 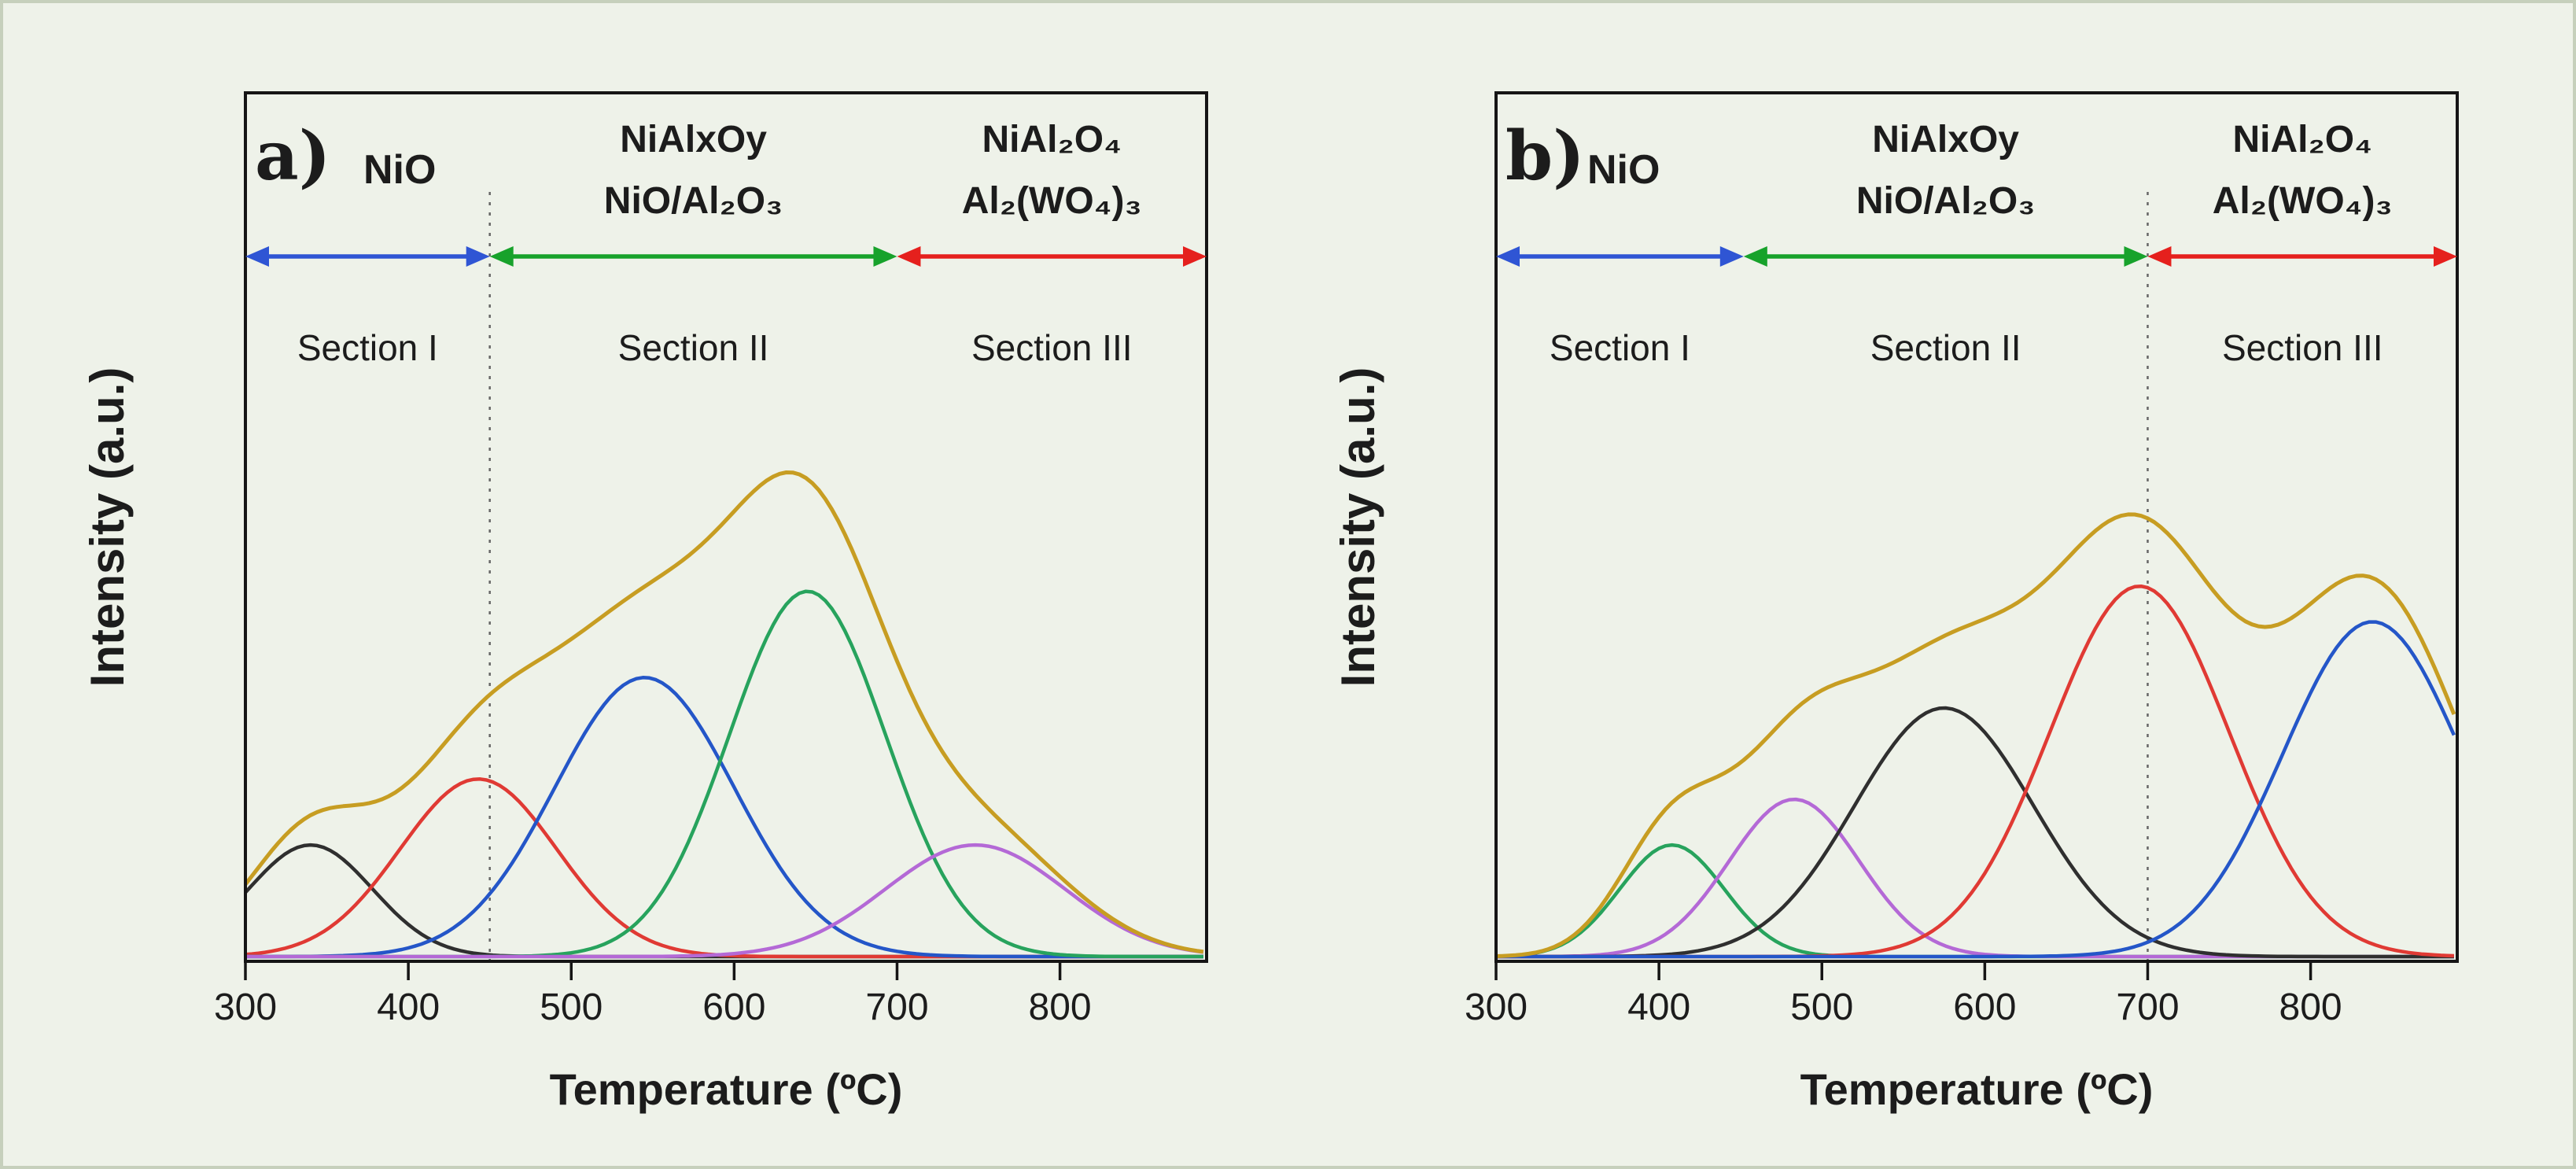 I want to click on envelope-curve, so click(x=1976, y=735).